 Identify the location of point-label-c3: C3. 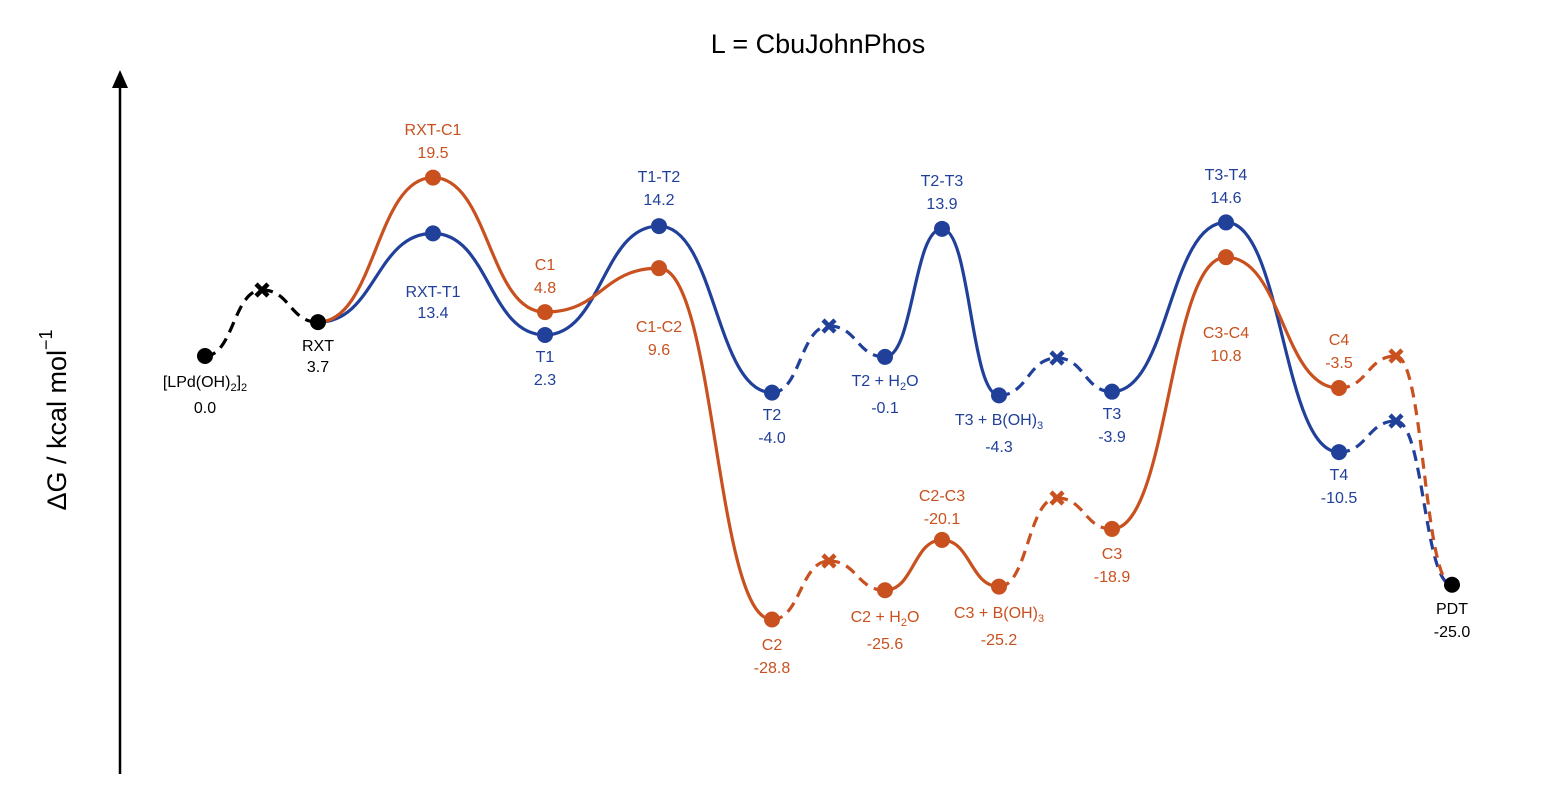
(1112, 554).